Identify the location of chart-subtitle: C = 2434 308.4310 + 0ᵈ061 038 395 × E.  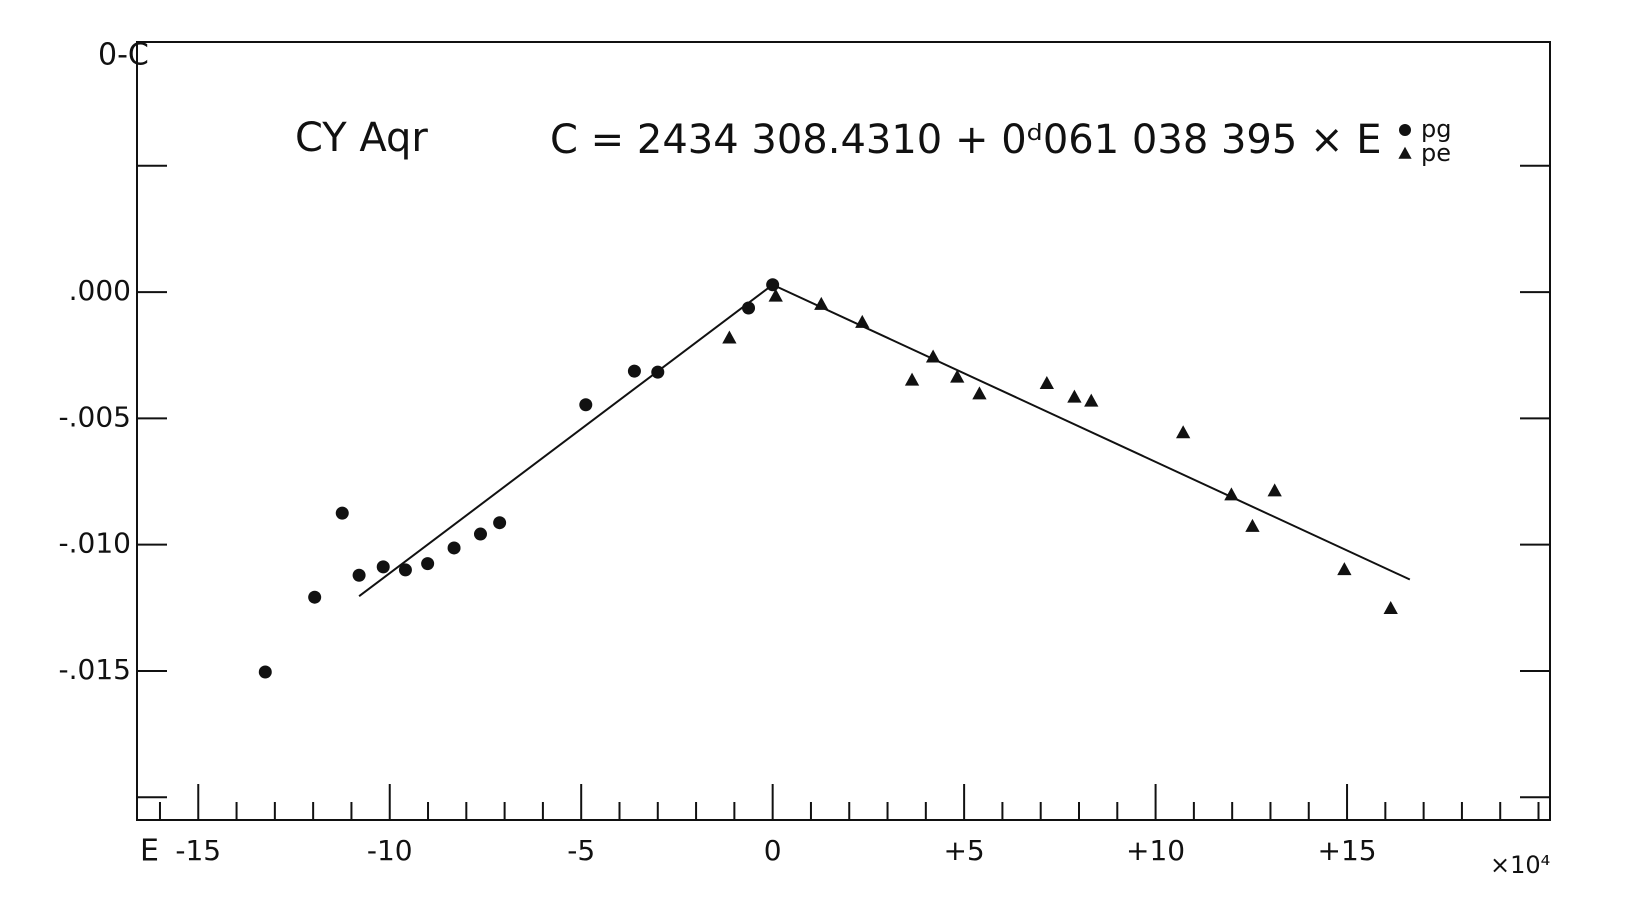
(966, 140).